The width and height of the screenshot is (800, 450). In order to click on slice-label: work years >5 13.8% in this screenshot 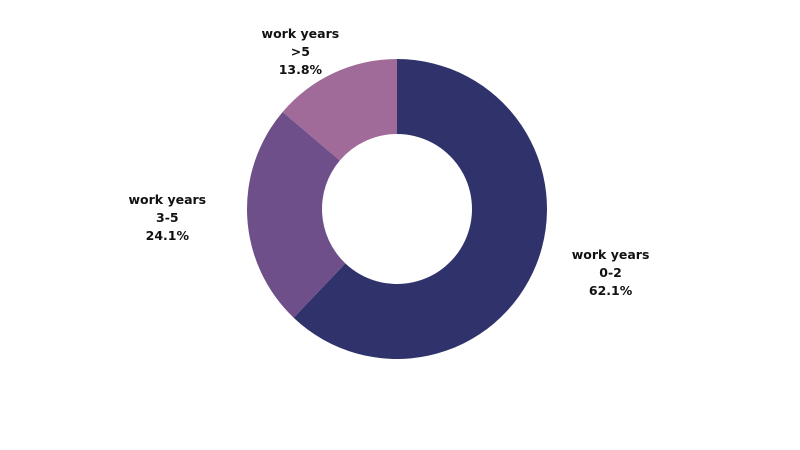, I will do `click(300, 52)`.